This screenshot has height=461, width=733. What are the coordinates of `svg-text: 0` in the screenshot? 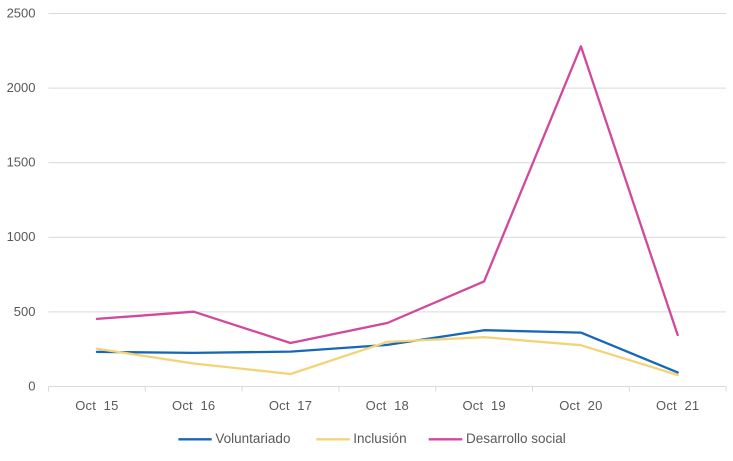 It's located at (31, 385).